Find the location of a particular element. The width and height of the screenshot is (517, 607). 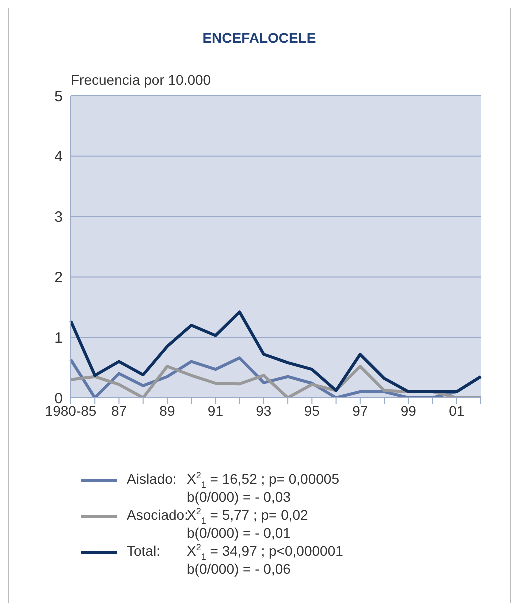

x-tick-label: 97 is located at coordinates (360, 410).